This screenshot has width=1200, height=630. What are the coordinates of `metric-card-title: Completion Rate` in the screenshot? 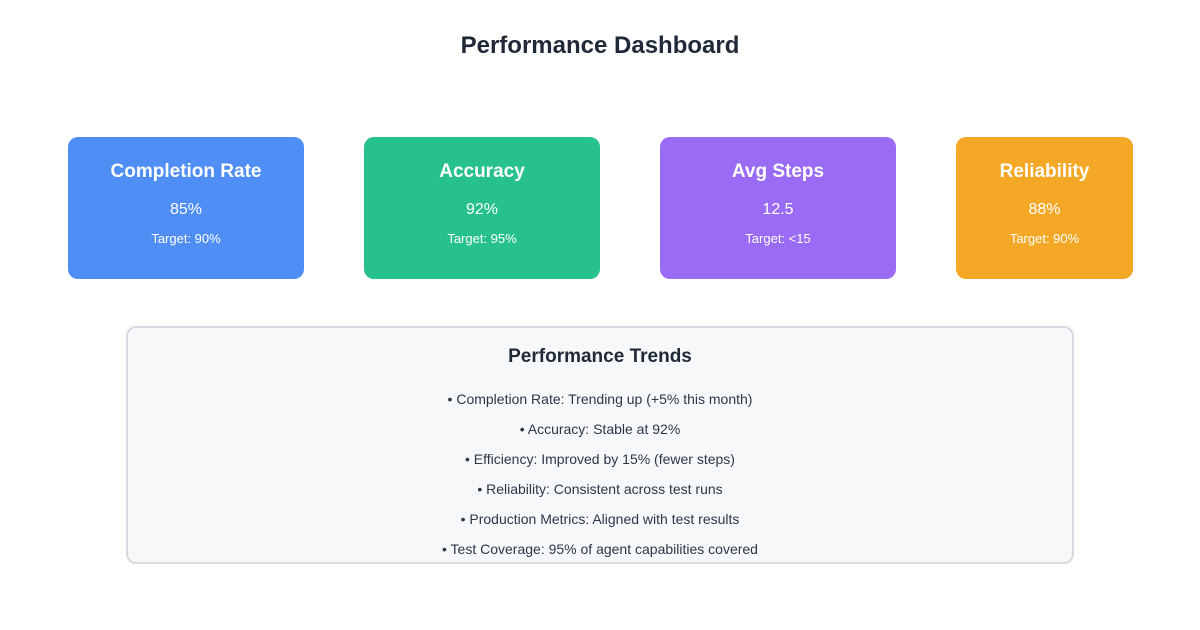 It's located at (186, 171).